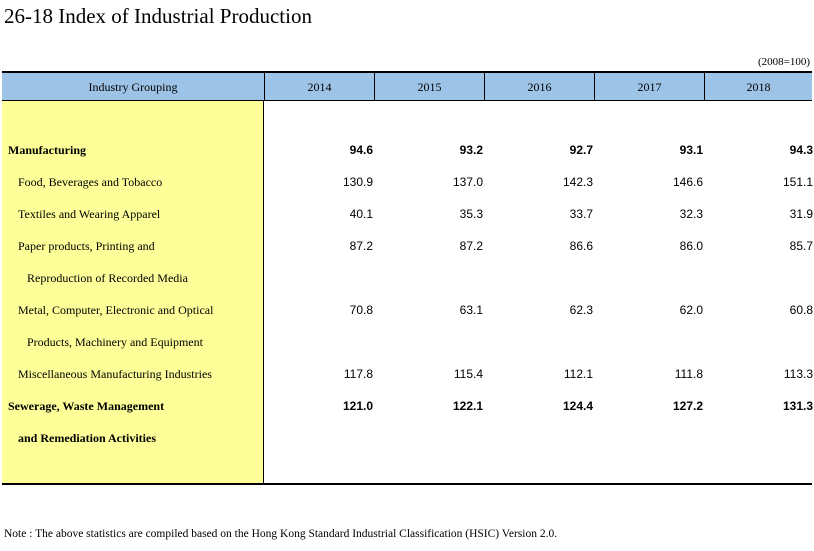 The image size is (814, 551). I want to click on row-label: Metal, Computer, Electronic and Optical, so click(116, 310).